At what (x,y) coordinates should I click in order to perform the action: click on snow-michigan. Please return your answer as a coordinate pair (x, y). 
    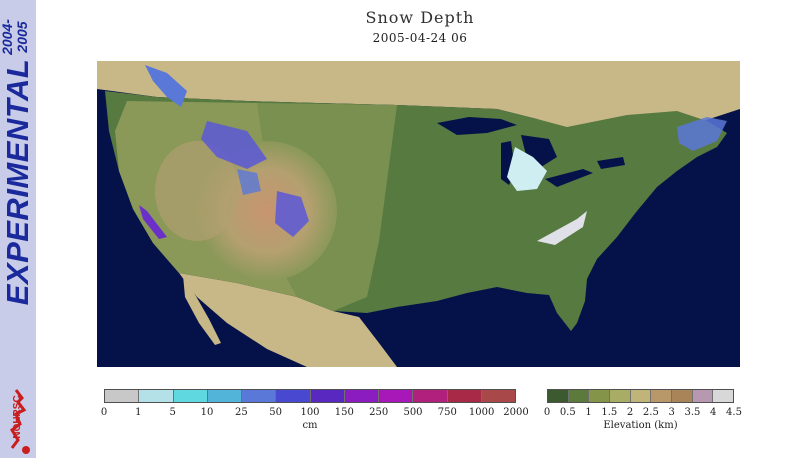
    Looking at the image, I should click on (527, 169).